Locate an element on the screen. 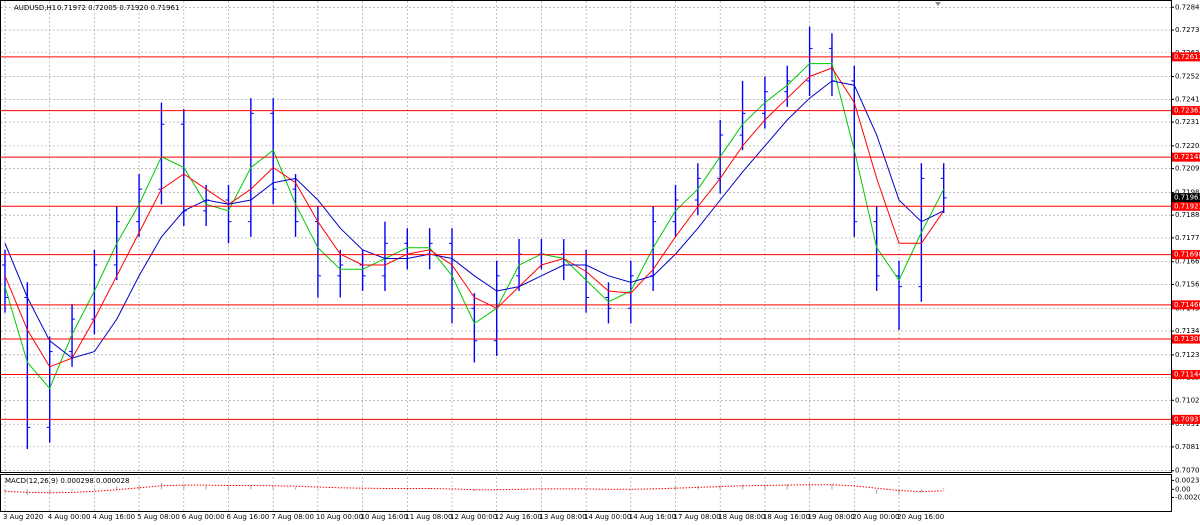 The height and width of the screenshot is (525, 1200). x-tick-label: 7 Aug 08:00 is located at coordinates (292, 517).